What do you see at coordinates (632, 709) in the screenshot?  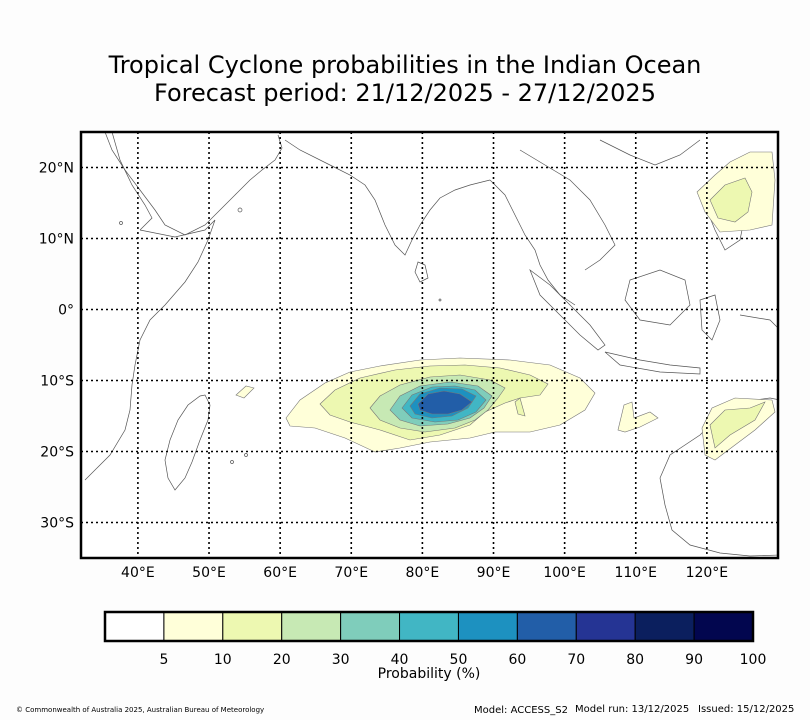 I see `model-run-date: Model run: 13/12/2025` at bounding box center [632, 709].